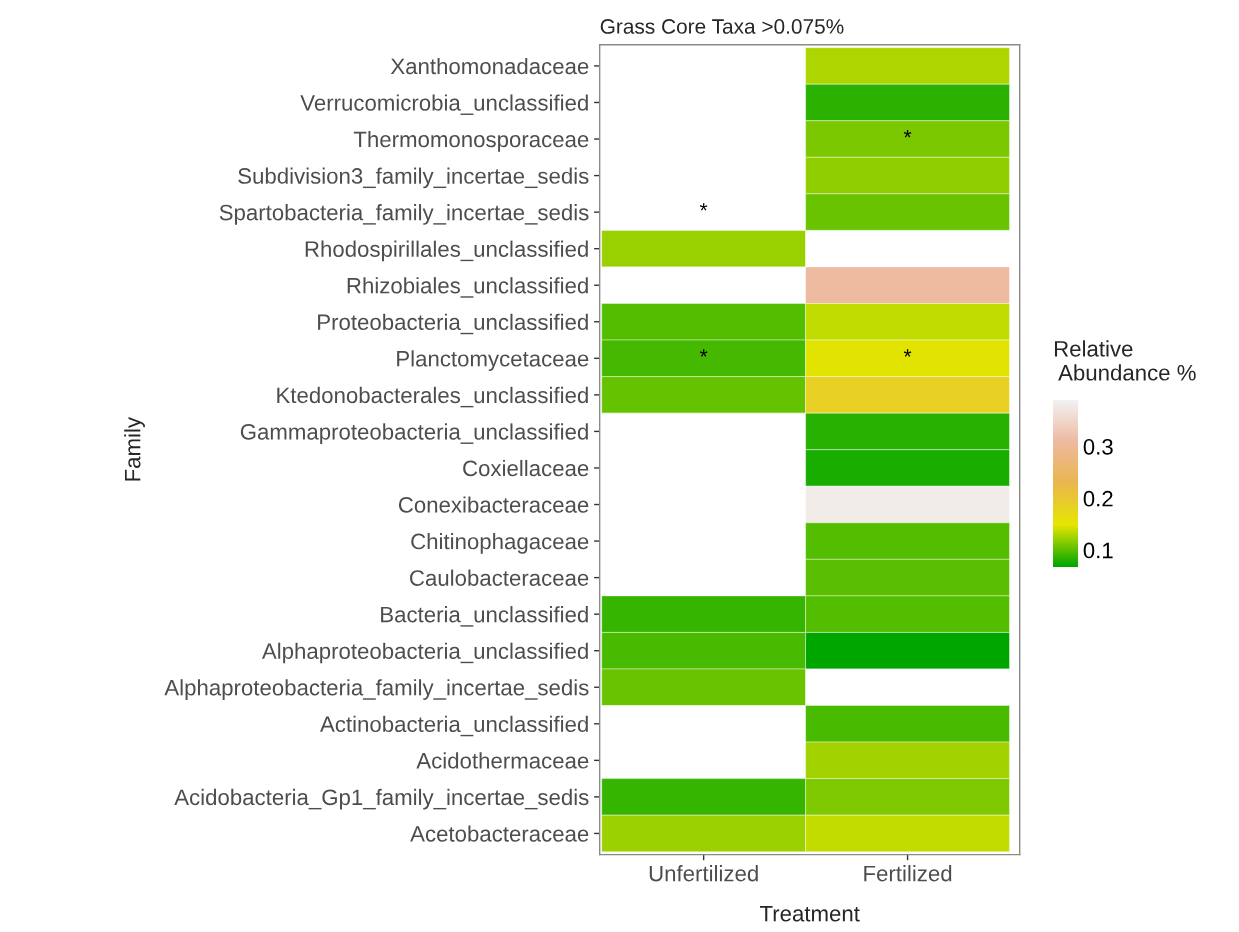  Describe the element at coordinates (414, 434) in the screenshot. I see `y-tick-label: Gammaproteobacteria_unclassified` at that location.